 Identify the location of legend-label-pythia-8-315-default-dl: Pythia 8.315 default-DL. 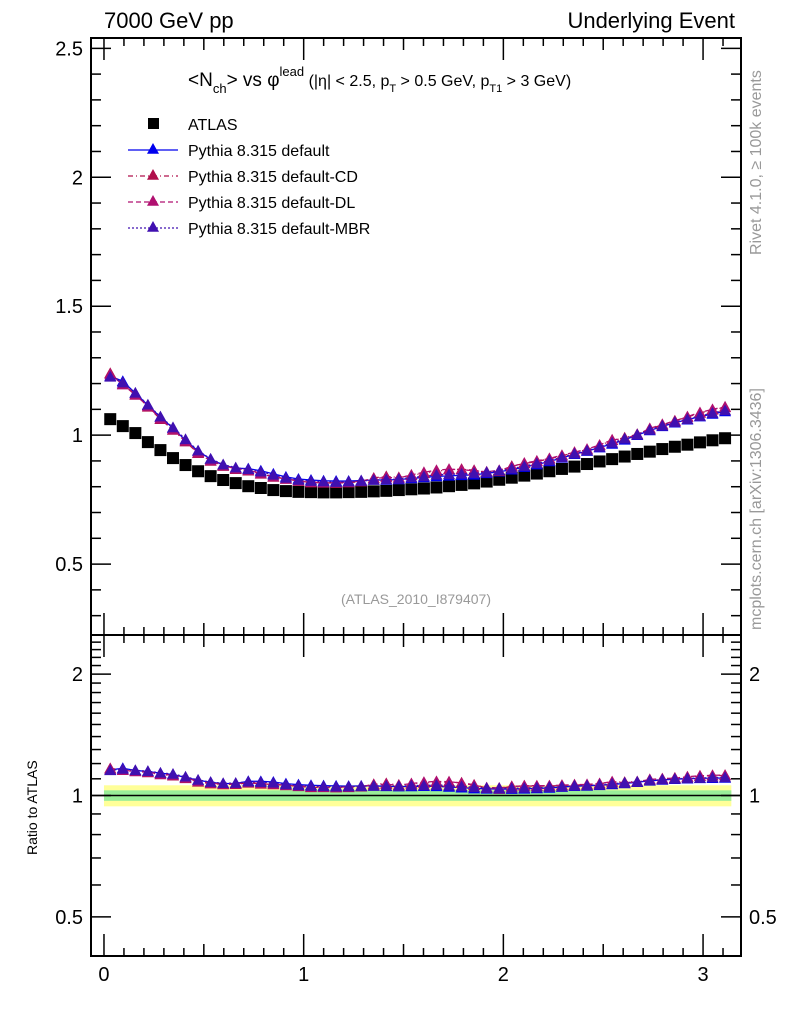
(271, 203).